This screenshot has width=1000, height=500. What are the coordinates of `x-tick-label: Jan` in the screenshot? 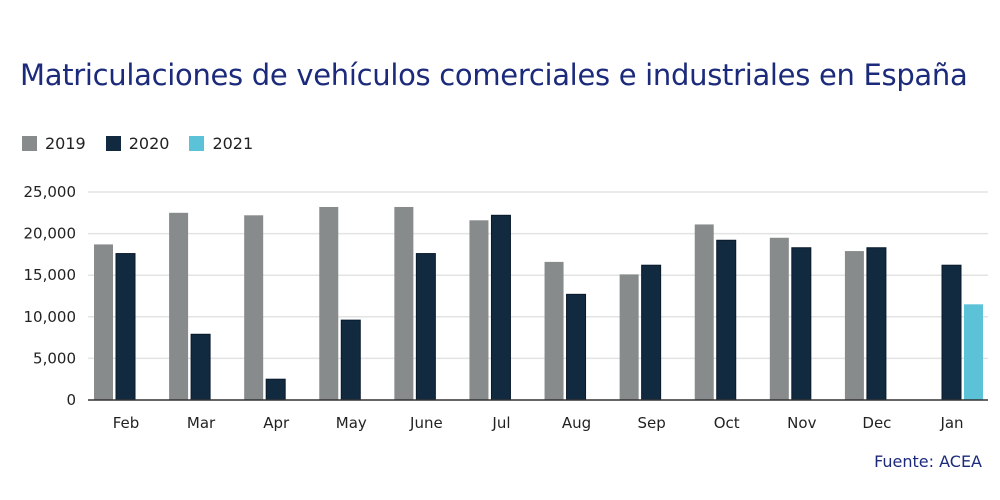 It's located at (951, 423).